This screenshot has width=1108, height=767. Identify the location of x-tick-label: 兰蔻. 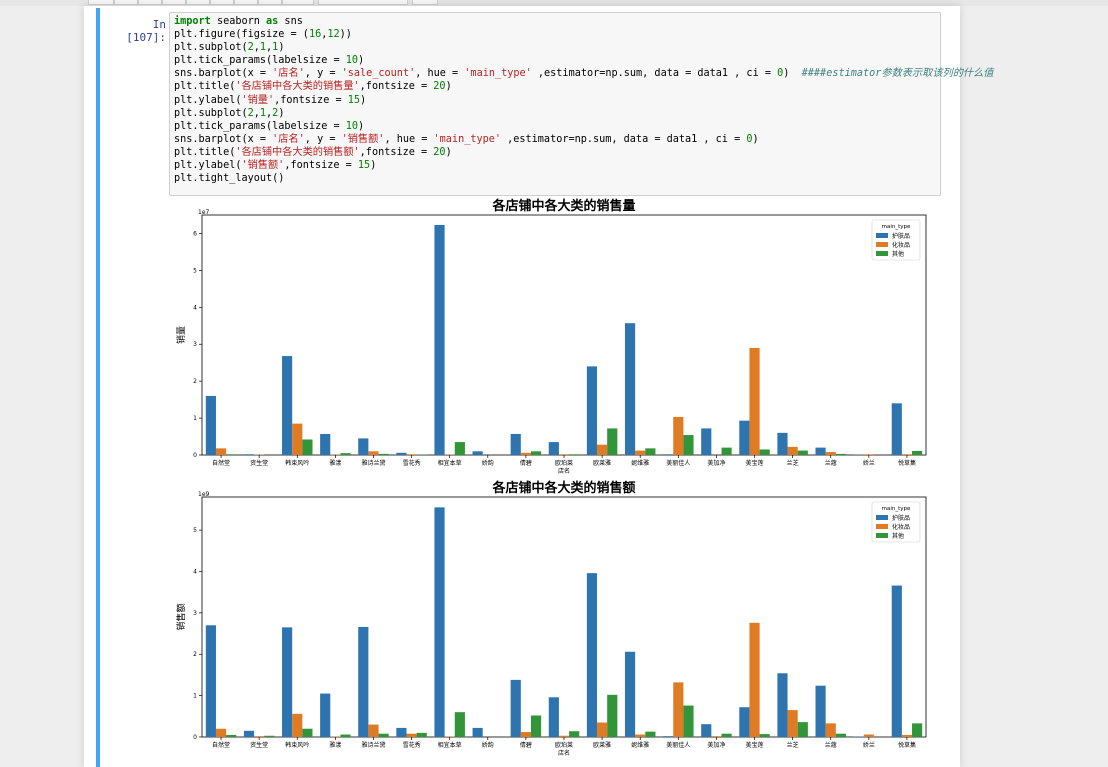
(831, 745).